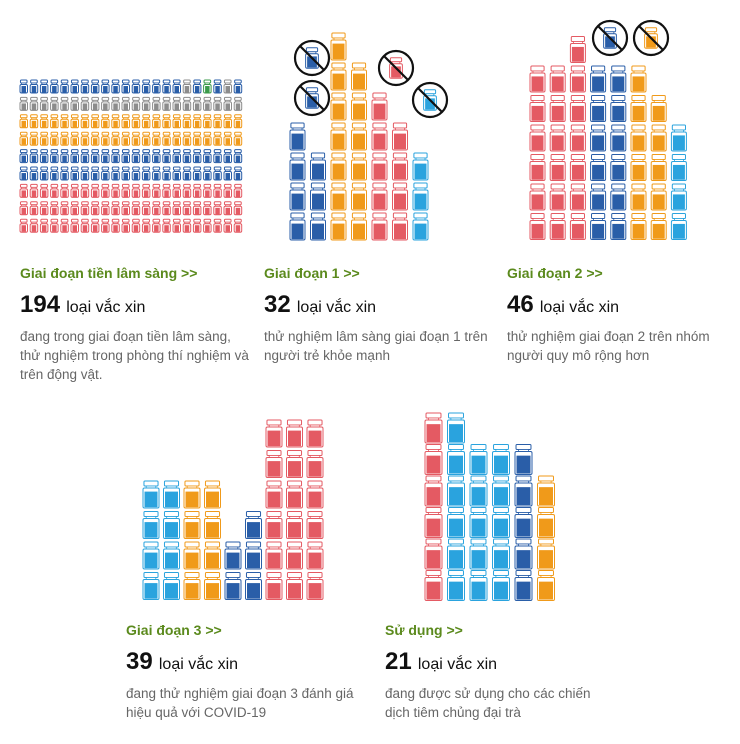 This screenshot has height=744, width=740. I want to click on phase-heading-link: Giai đoạn 2 >>, so click(555, 273).